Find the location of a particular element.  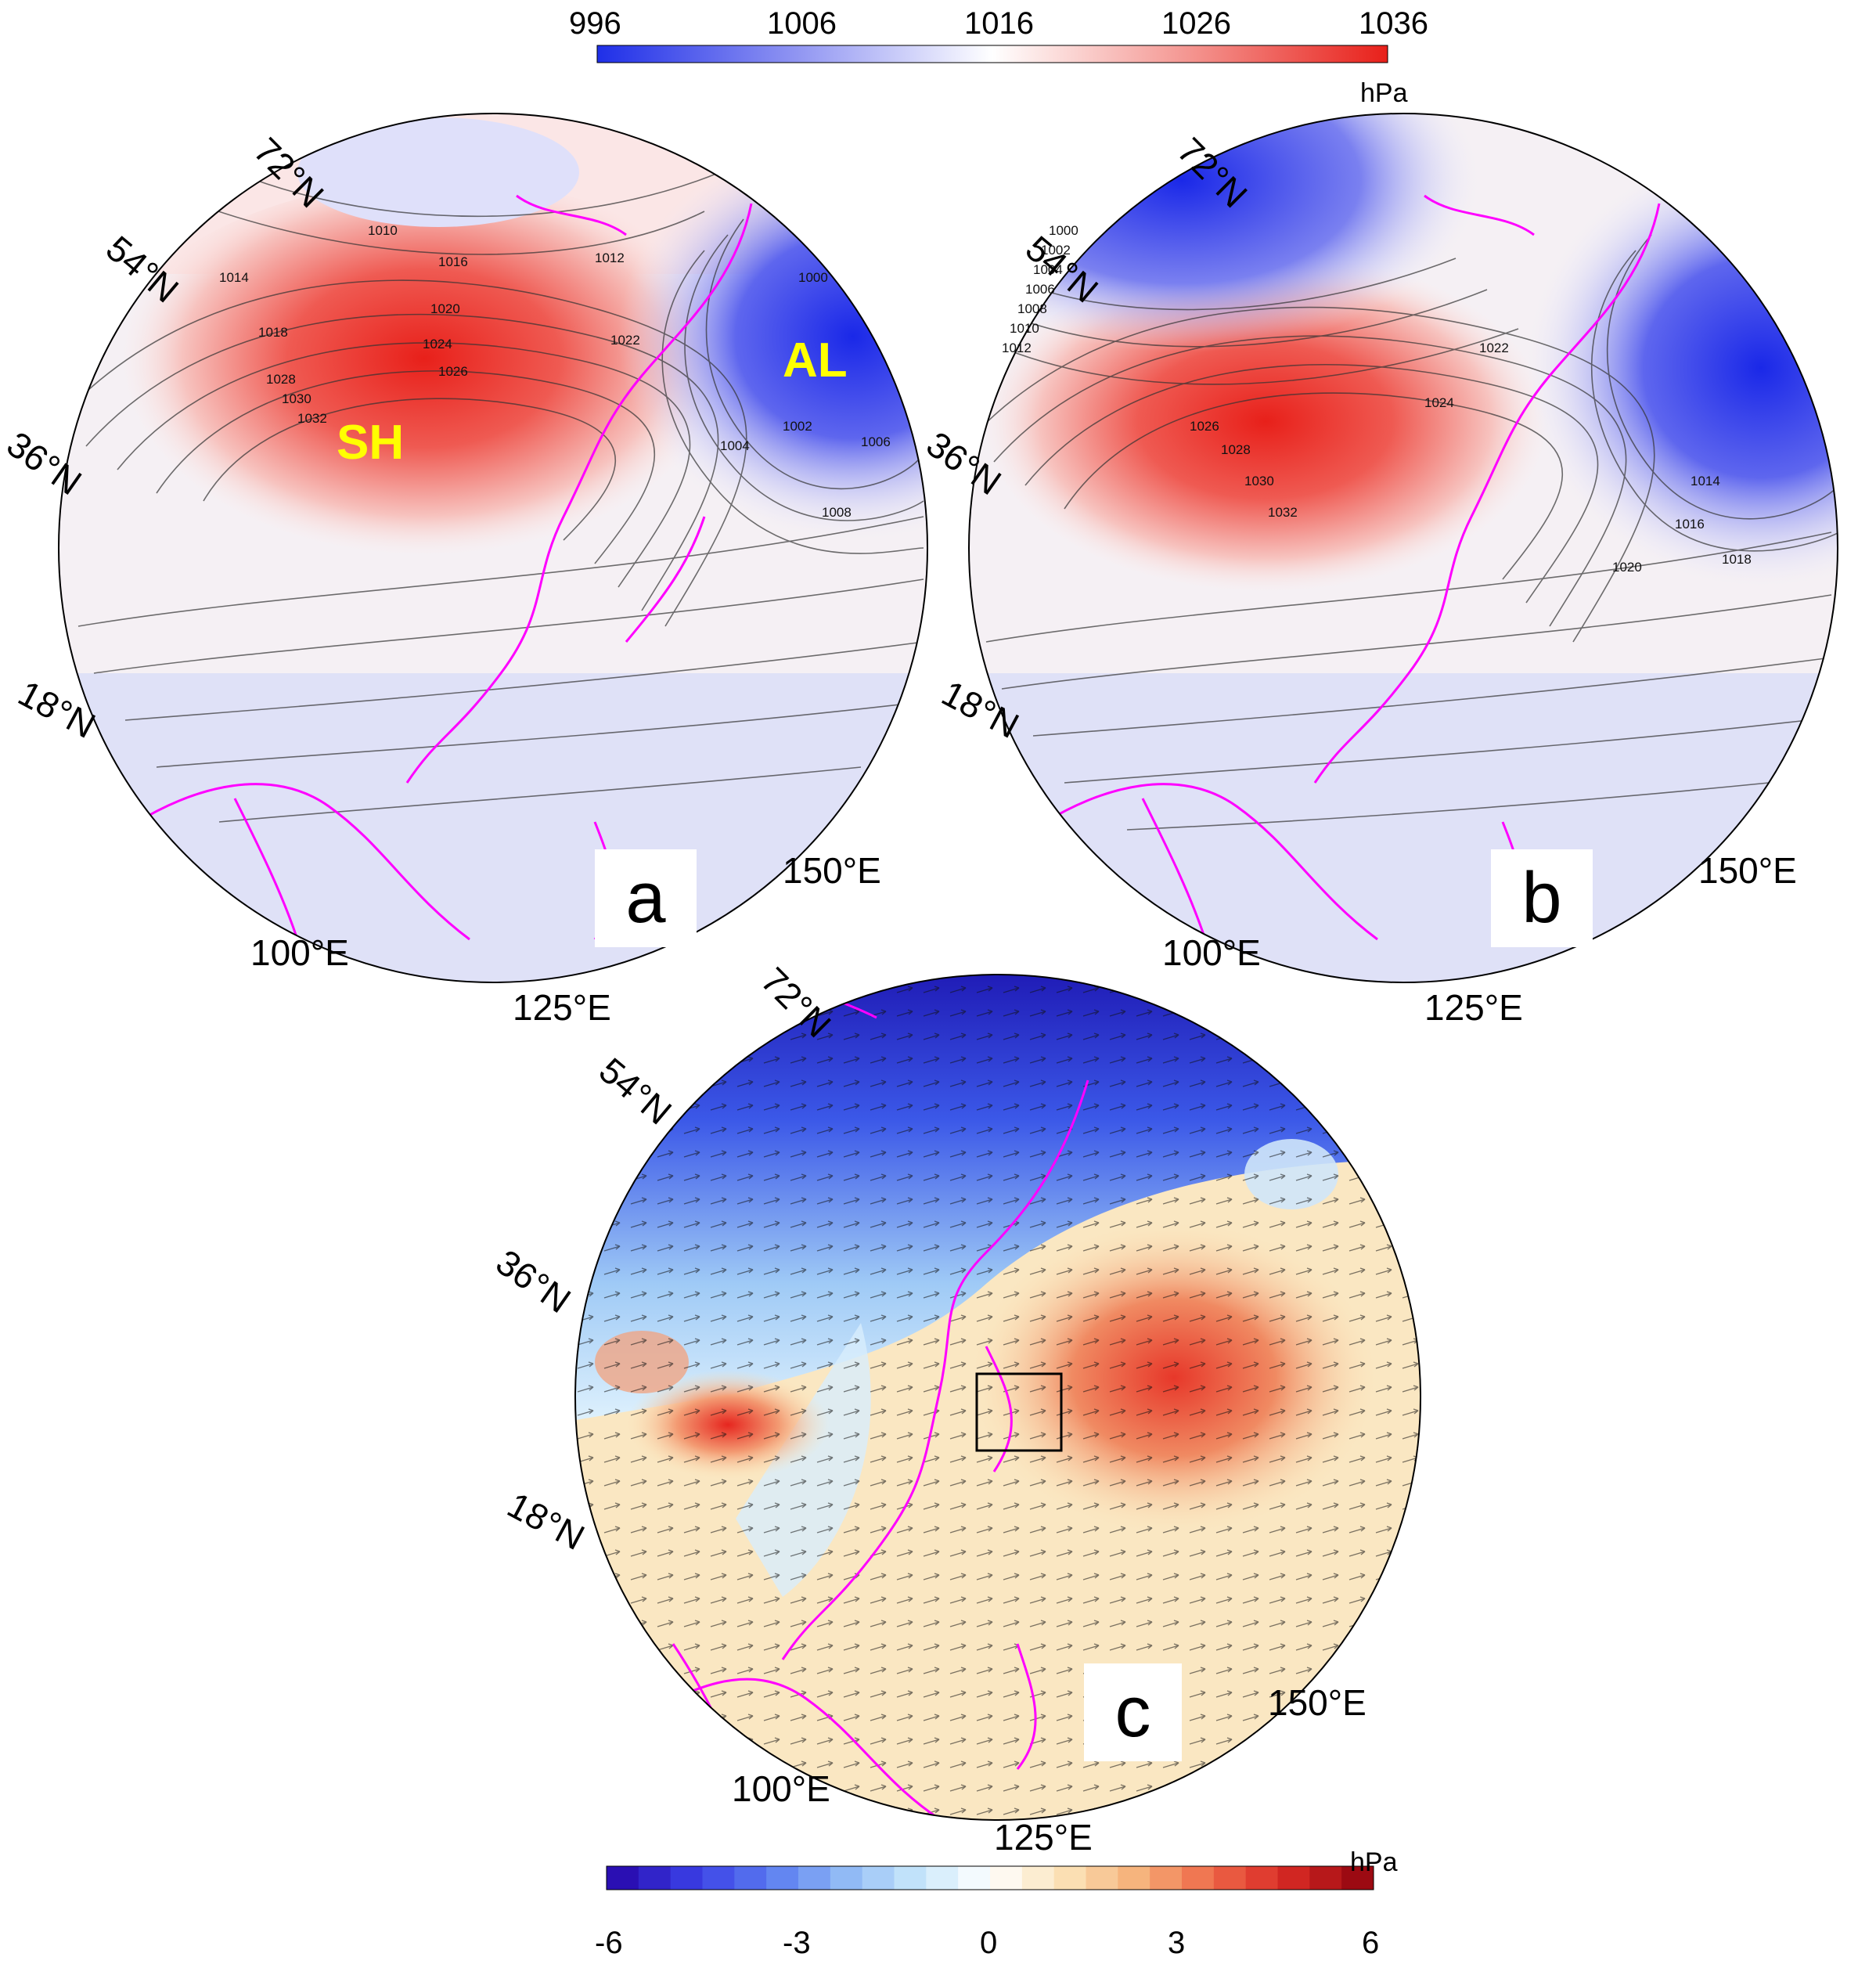

top-colorbar-tick: 996 is located at coordinates (595, 23).